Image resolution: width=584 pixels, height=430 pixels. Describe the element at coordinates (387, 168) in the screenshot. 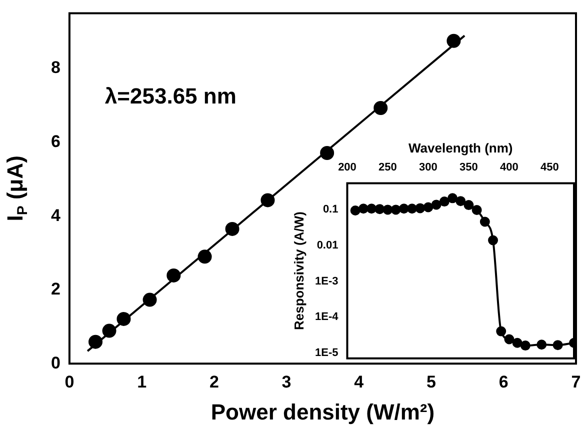

I see `x-tick-label: 250` at that location.